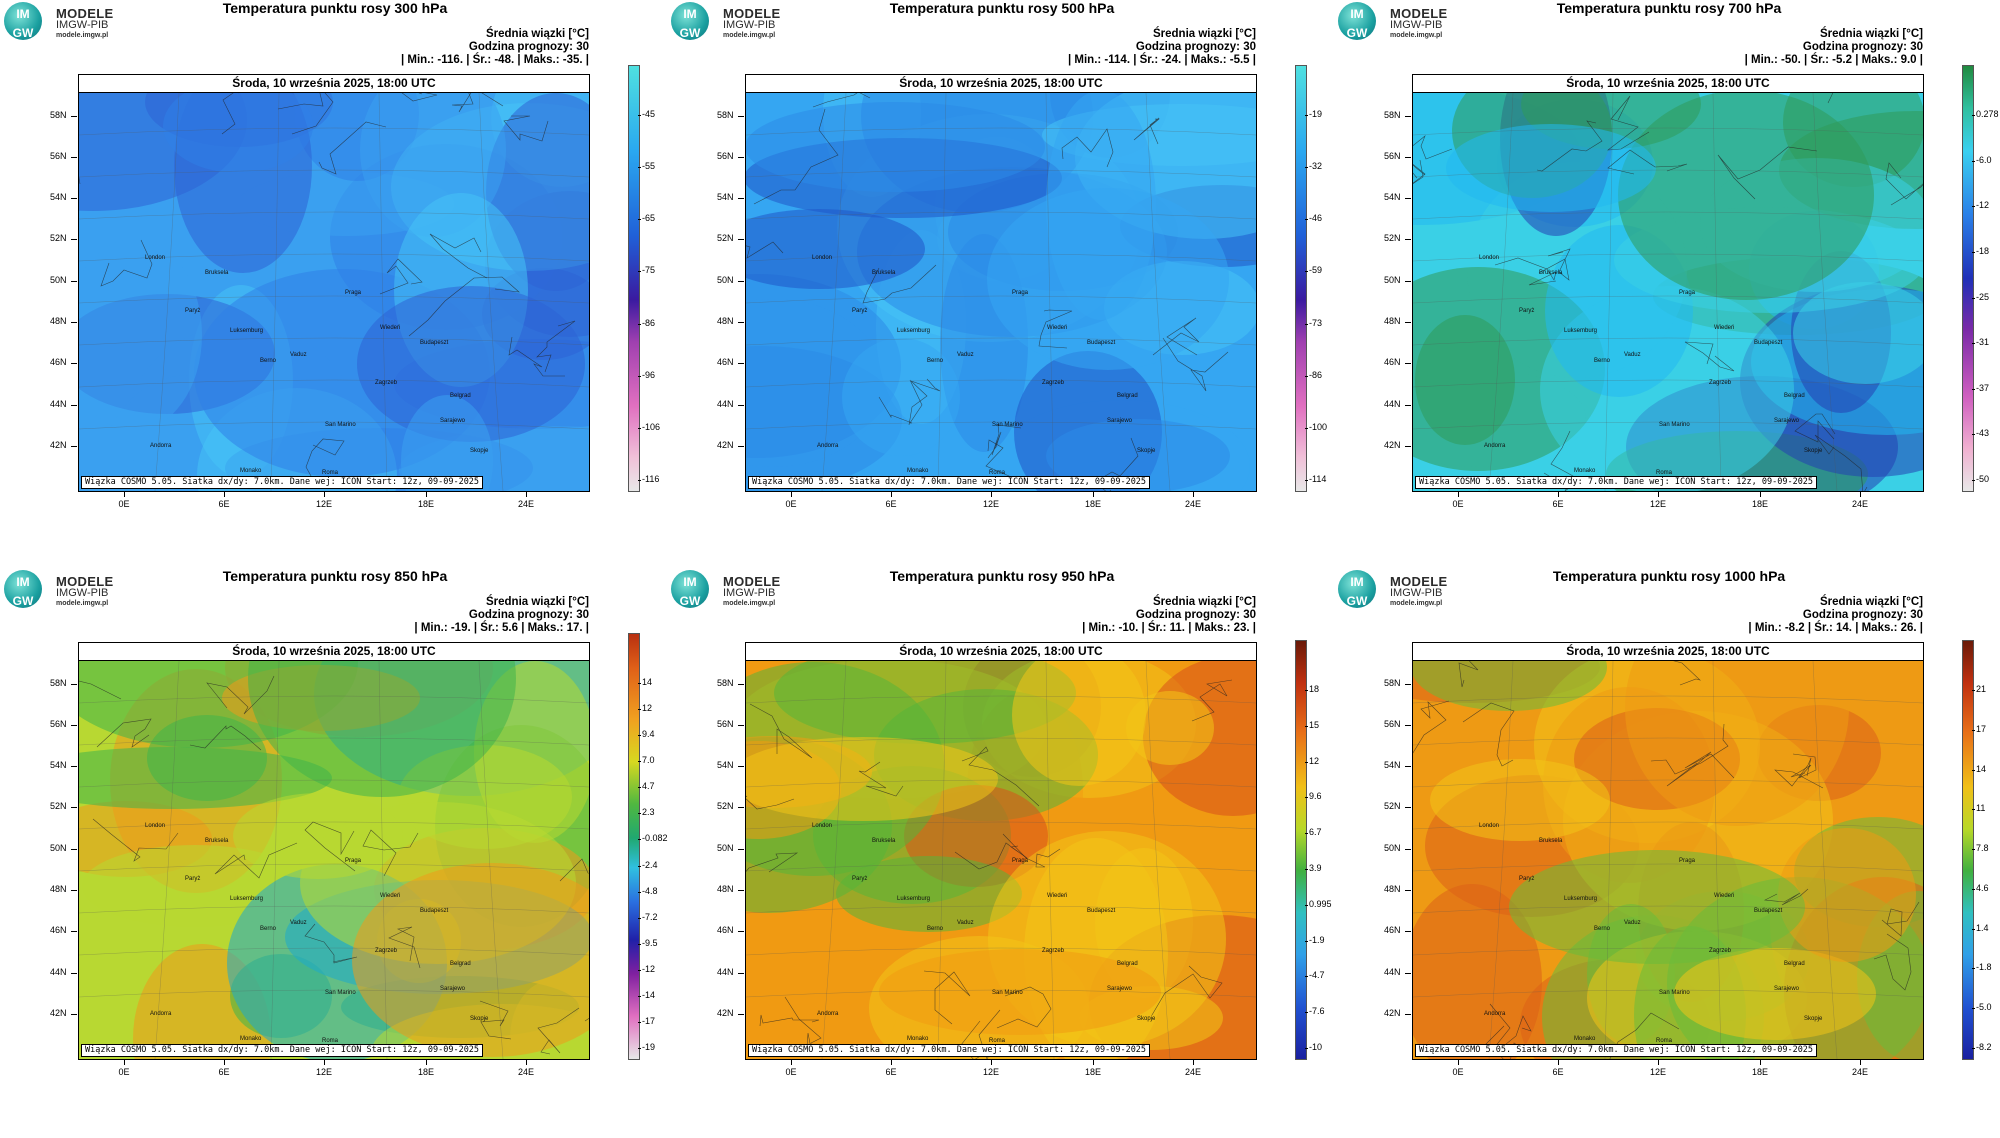 The width and height of the screenshot is (2000, 1138). Describe the element at coordinates (655, 838) in the screenshot. I see `colorbar-label: -0.082` at that location.